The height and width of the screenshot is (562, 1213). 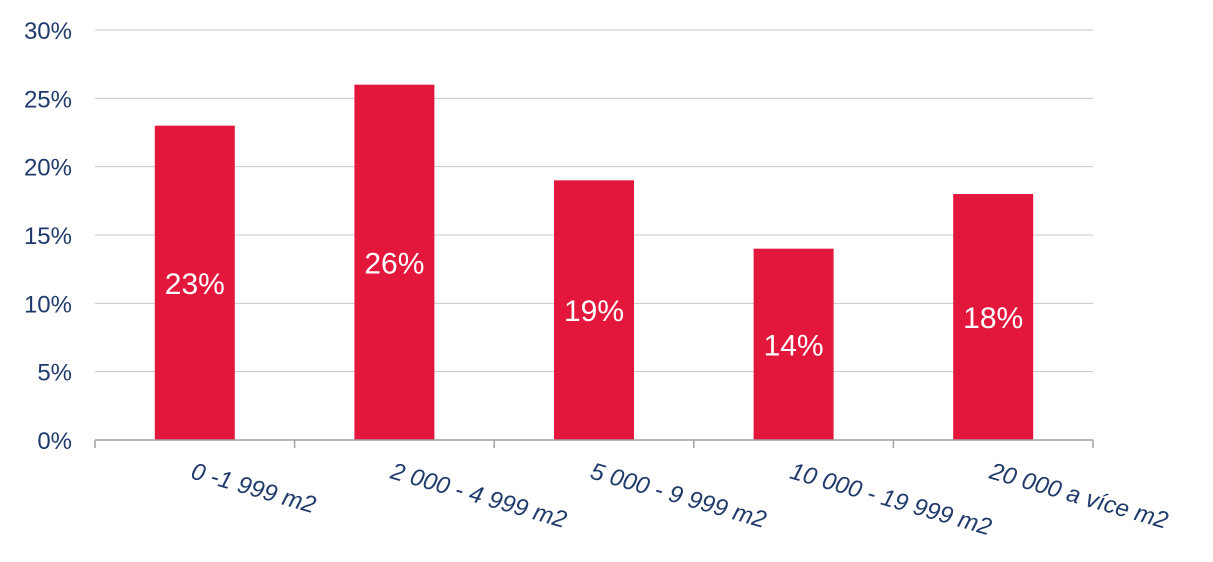 I want to click on y-tick-label: 25%, so click(x=48, y=99).